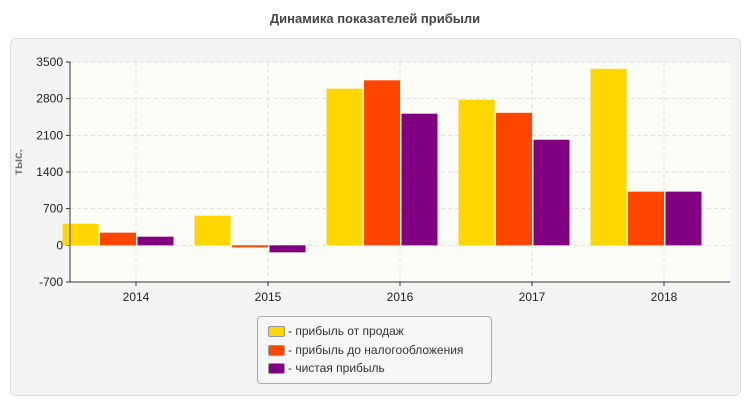 The width and height of the screenshot is (750, 400). I want to click on y-axis-label: тыс., so click(18, 162).